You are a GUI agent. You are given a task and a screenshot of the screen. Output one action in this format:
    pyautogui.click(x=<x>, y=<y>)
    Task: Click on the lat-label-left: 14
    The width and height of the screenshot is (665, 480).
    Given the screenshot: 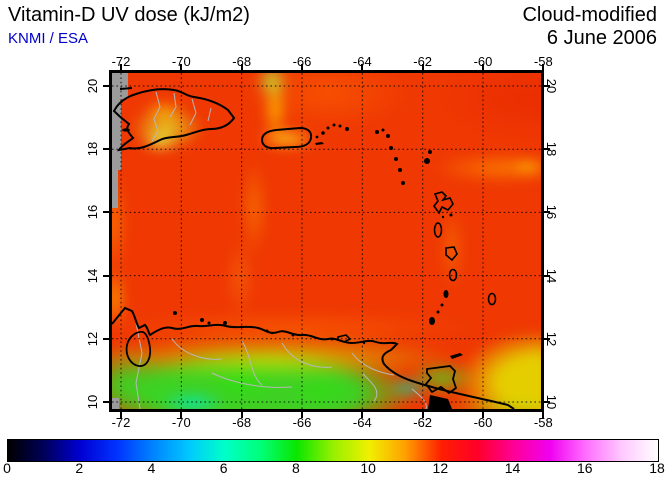 What is the action you would take?
    pyautogui.click(x=92, y=275)
    